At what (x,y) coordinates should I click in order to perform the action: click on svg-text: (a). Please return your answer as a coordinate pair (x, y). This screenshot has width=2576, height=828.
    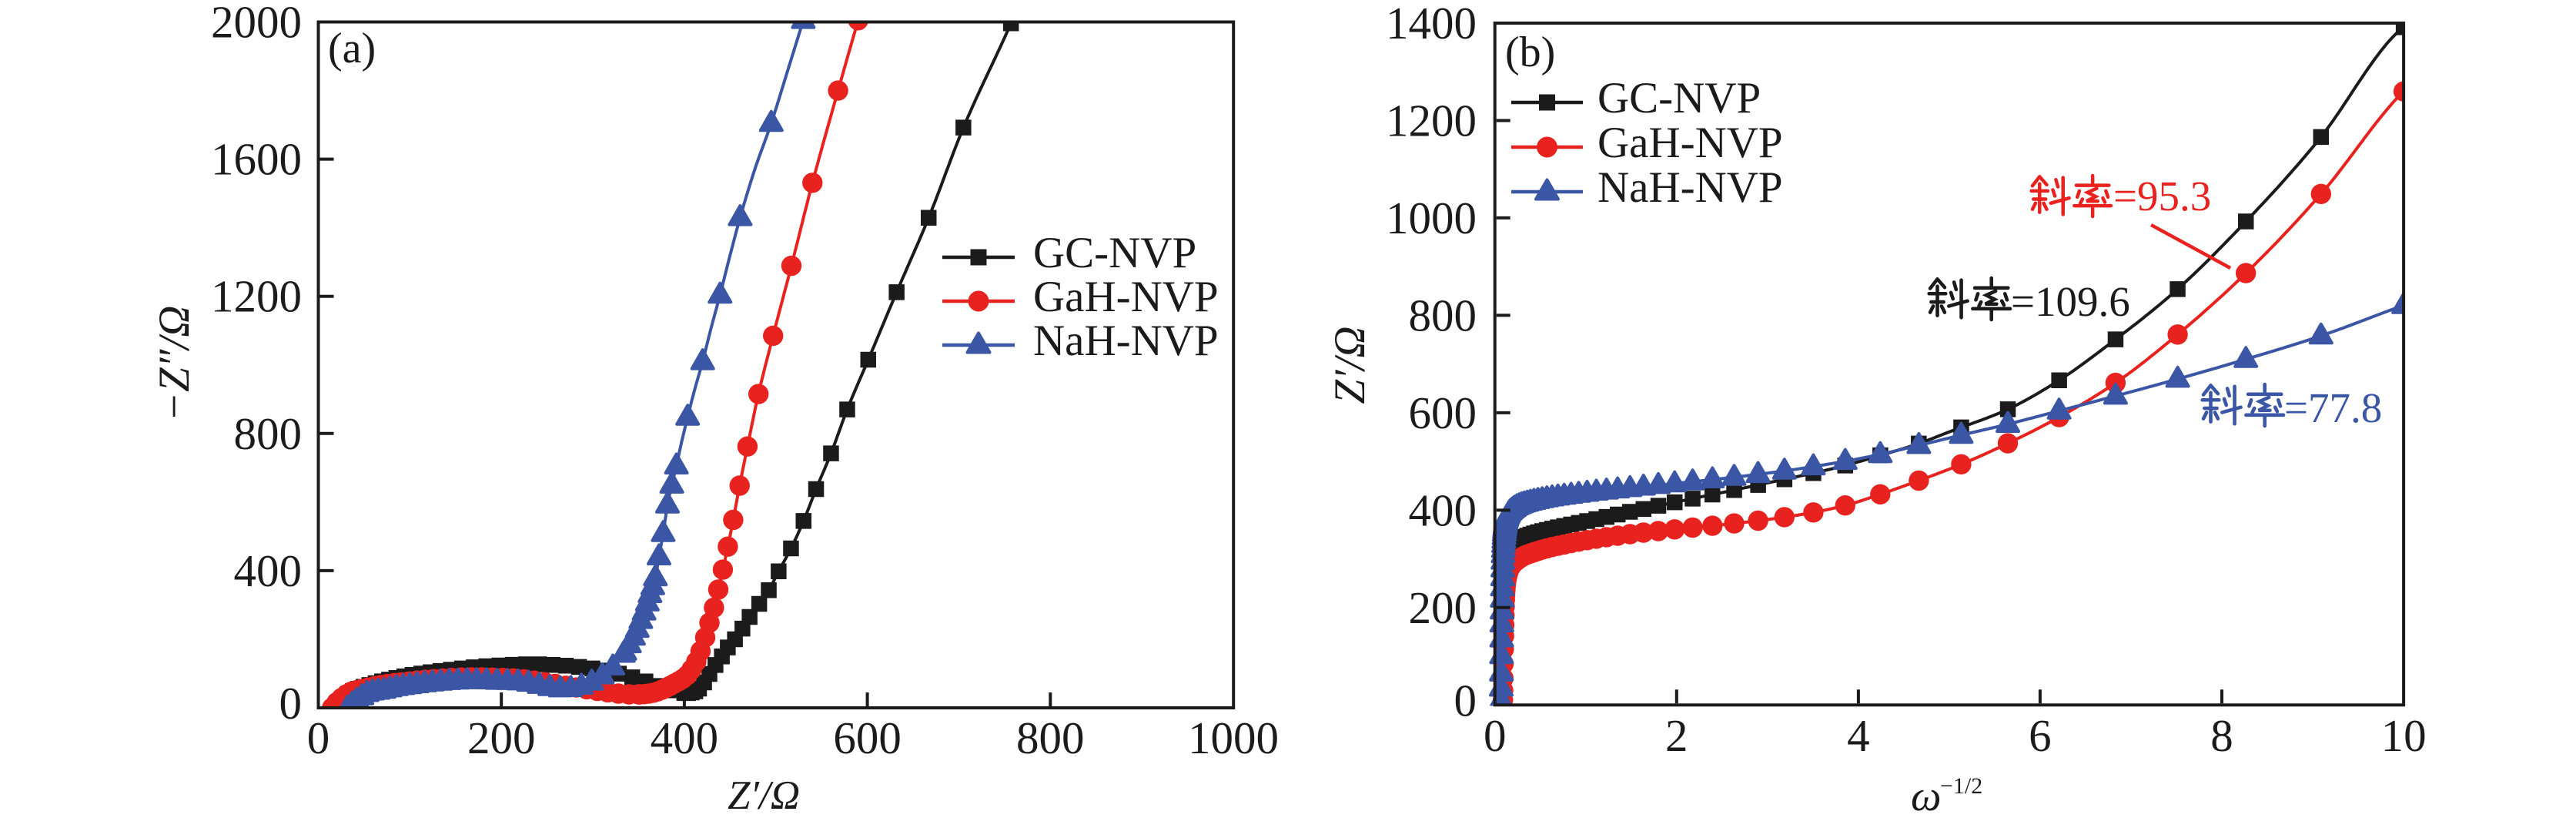
    Looking at the image, I should click on (352, 48).